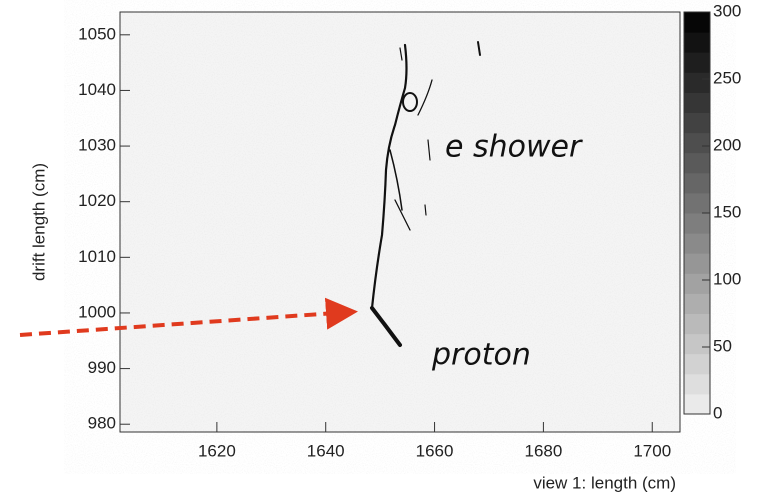  Describe the element at coordinates (97, 200) in the screenshot. I see `y-tick-label: 1020` at that location.